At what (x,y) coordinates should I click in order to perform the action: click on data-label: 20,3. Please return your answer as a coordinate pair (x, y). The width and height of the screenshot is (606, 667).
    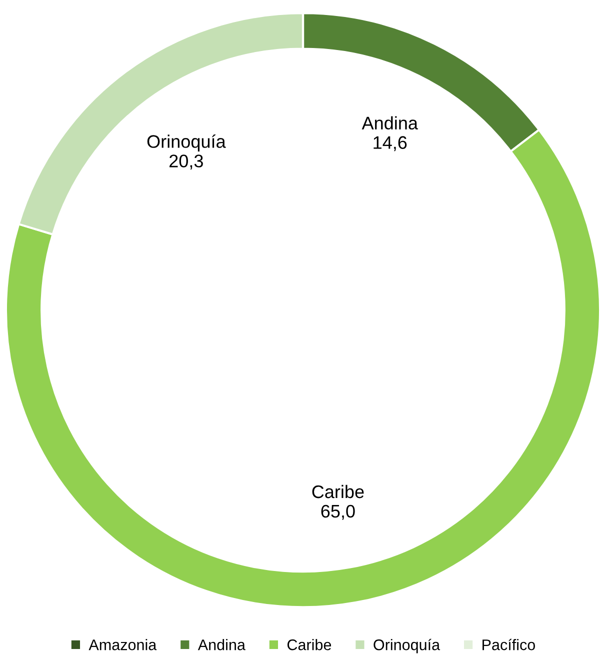
    Looking at the image, I should click on (186, 162).